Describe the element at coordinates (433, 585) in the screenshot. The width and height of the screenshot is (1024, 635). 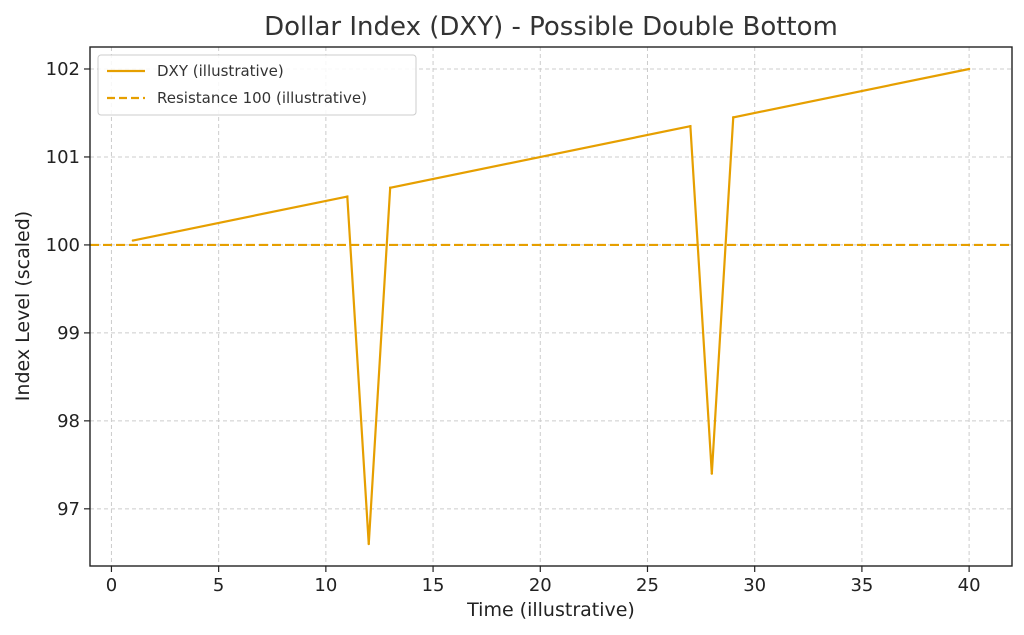
I see `x-tick-label: 15` at that location.